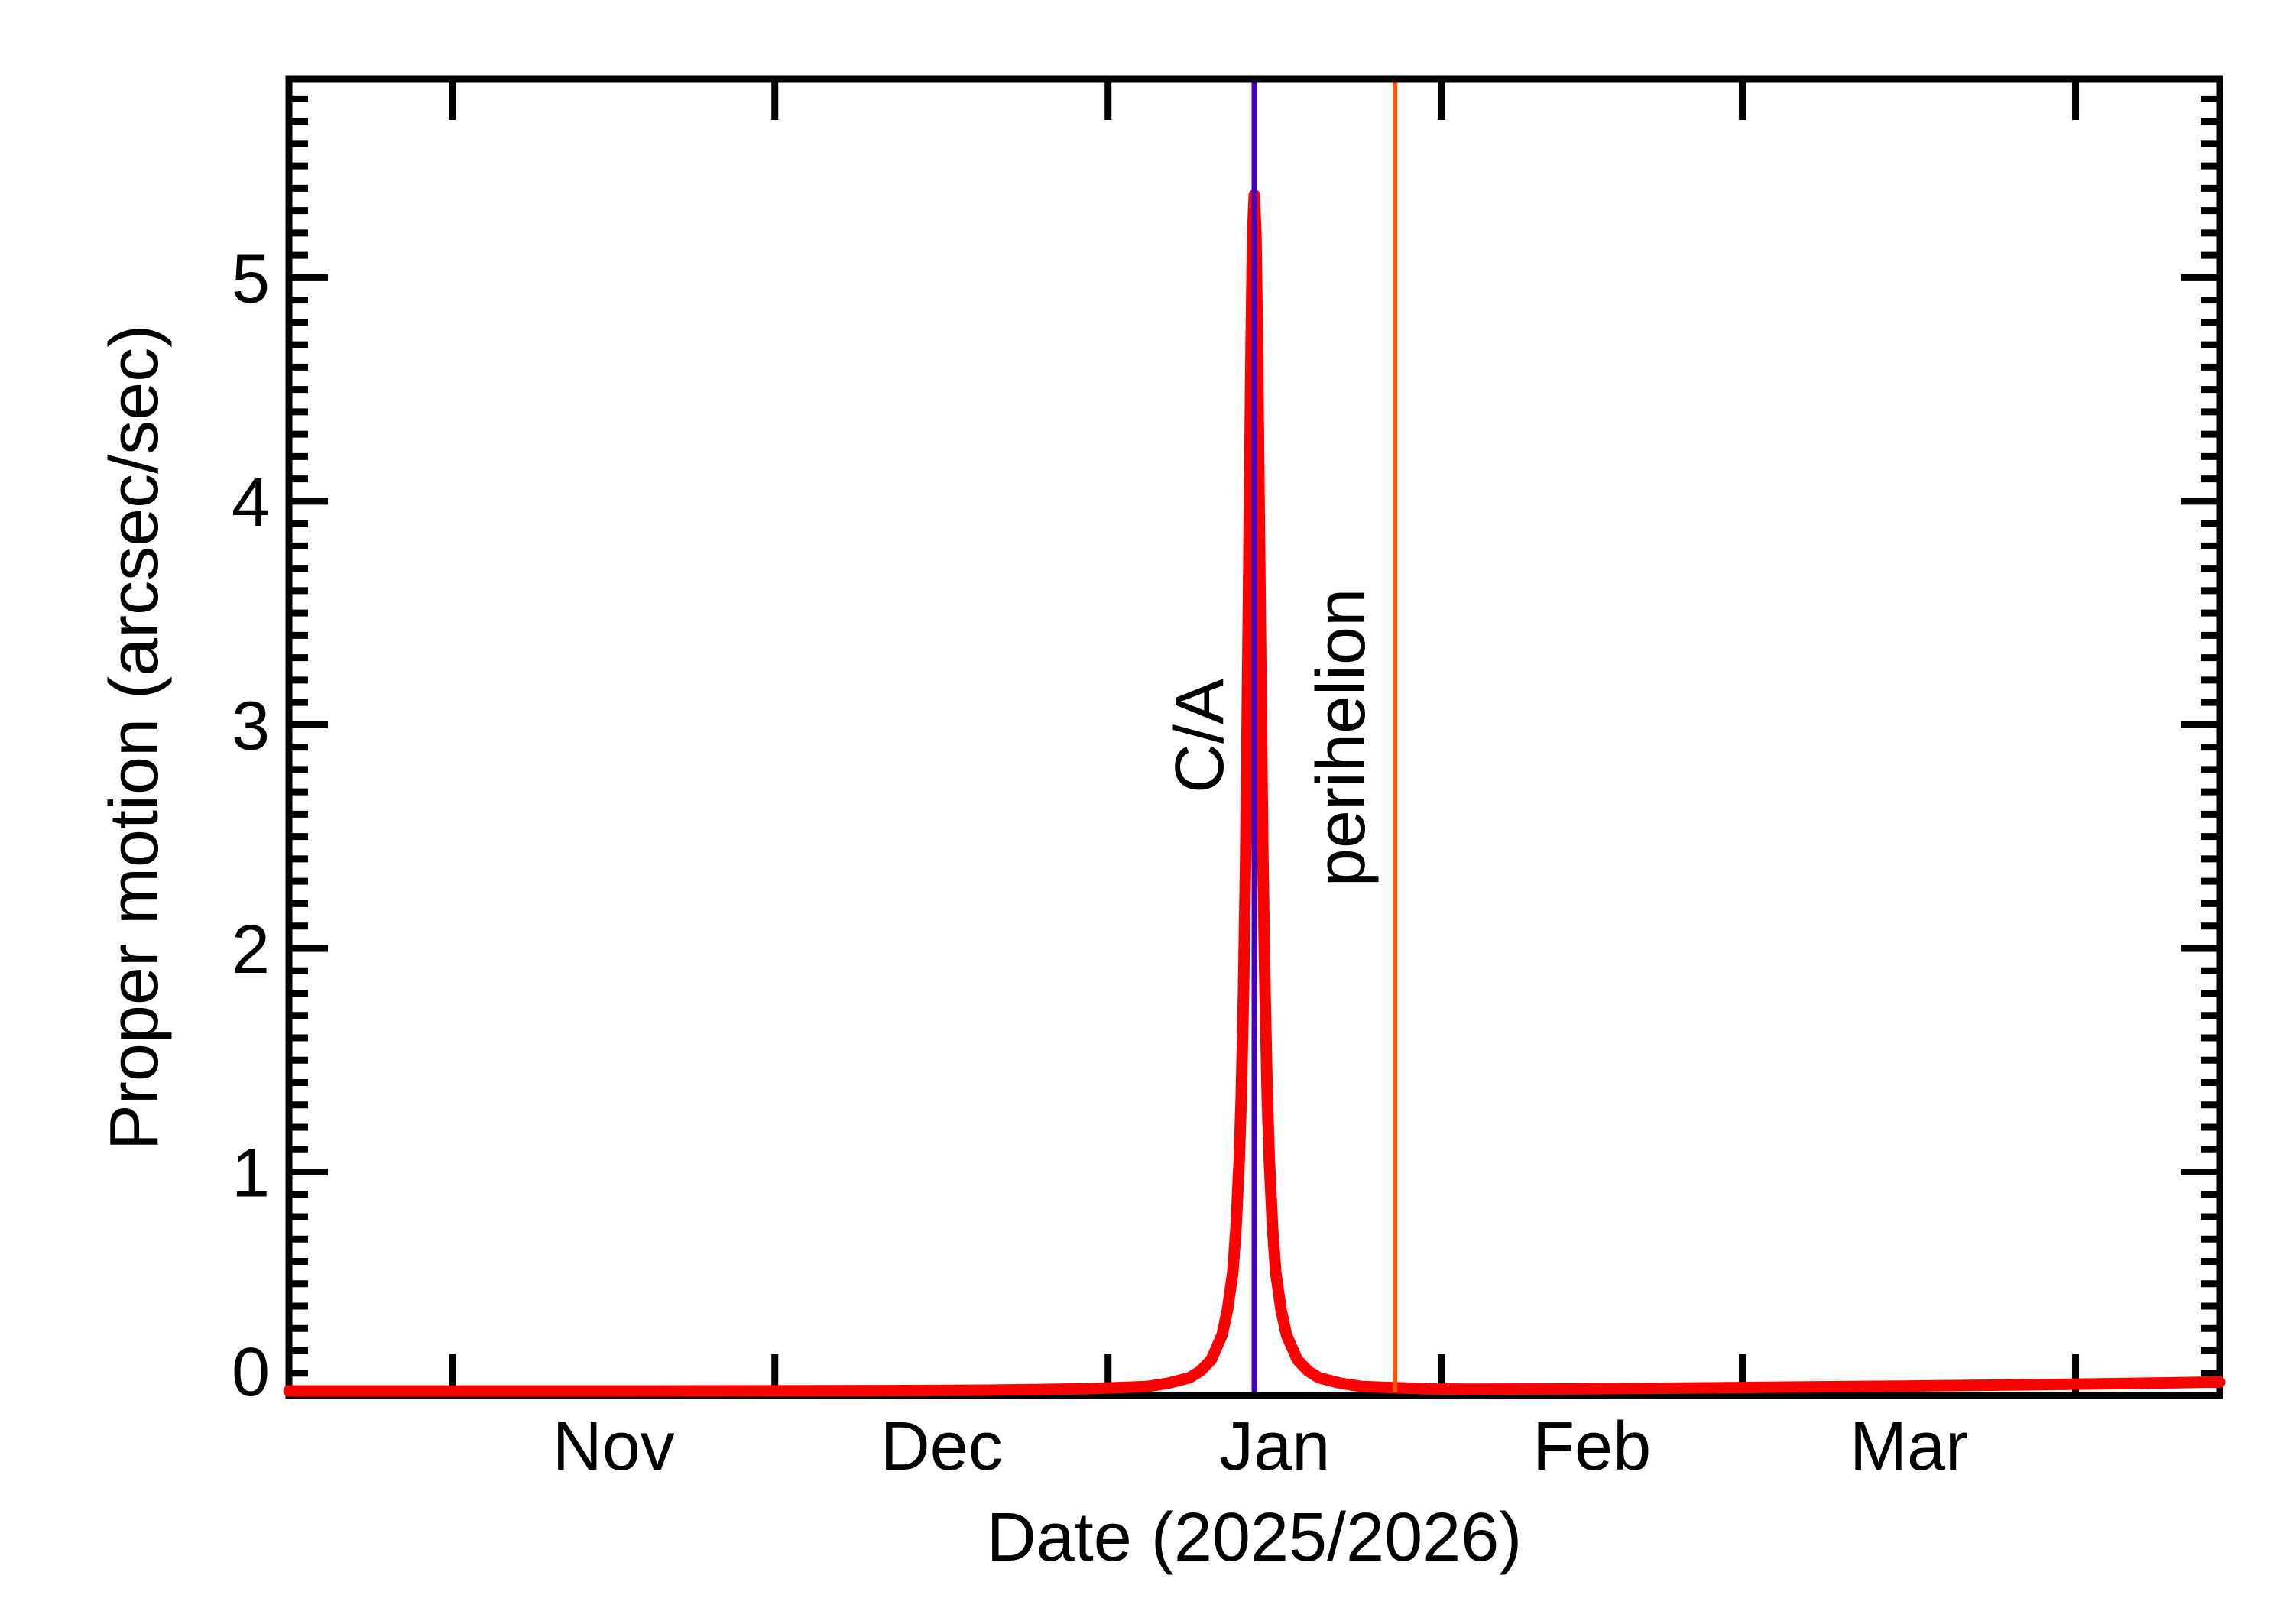  I want to click on x-tick-label: Feb, so click(1591, 1446).